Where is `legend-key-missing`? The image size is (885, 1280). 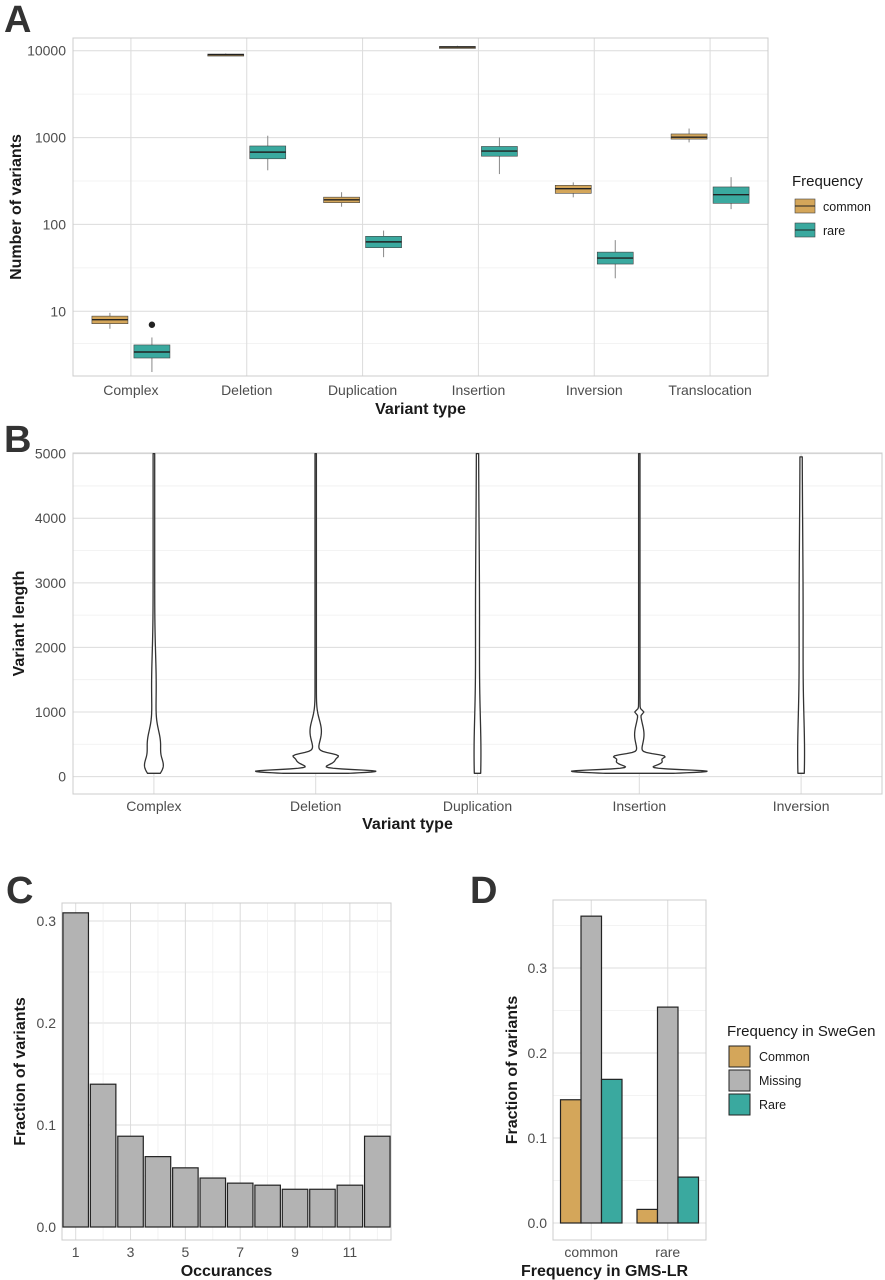 legend-key-missing is located at coordinates (739, 1080).